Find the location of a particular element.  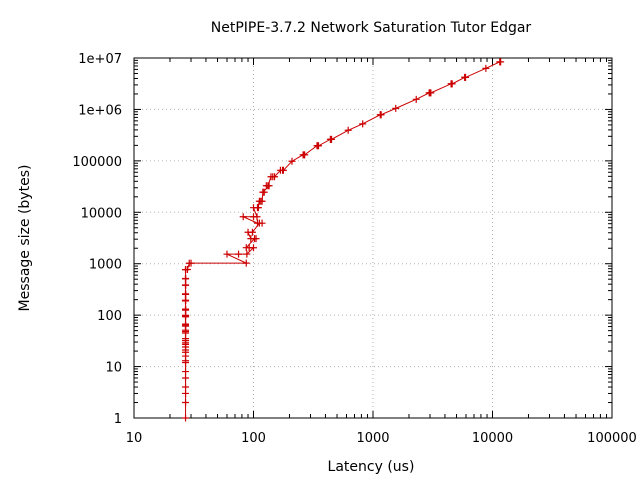

y-tick-label: 1 is located at coordinates (118, 419).